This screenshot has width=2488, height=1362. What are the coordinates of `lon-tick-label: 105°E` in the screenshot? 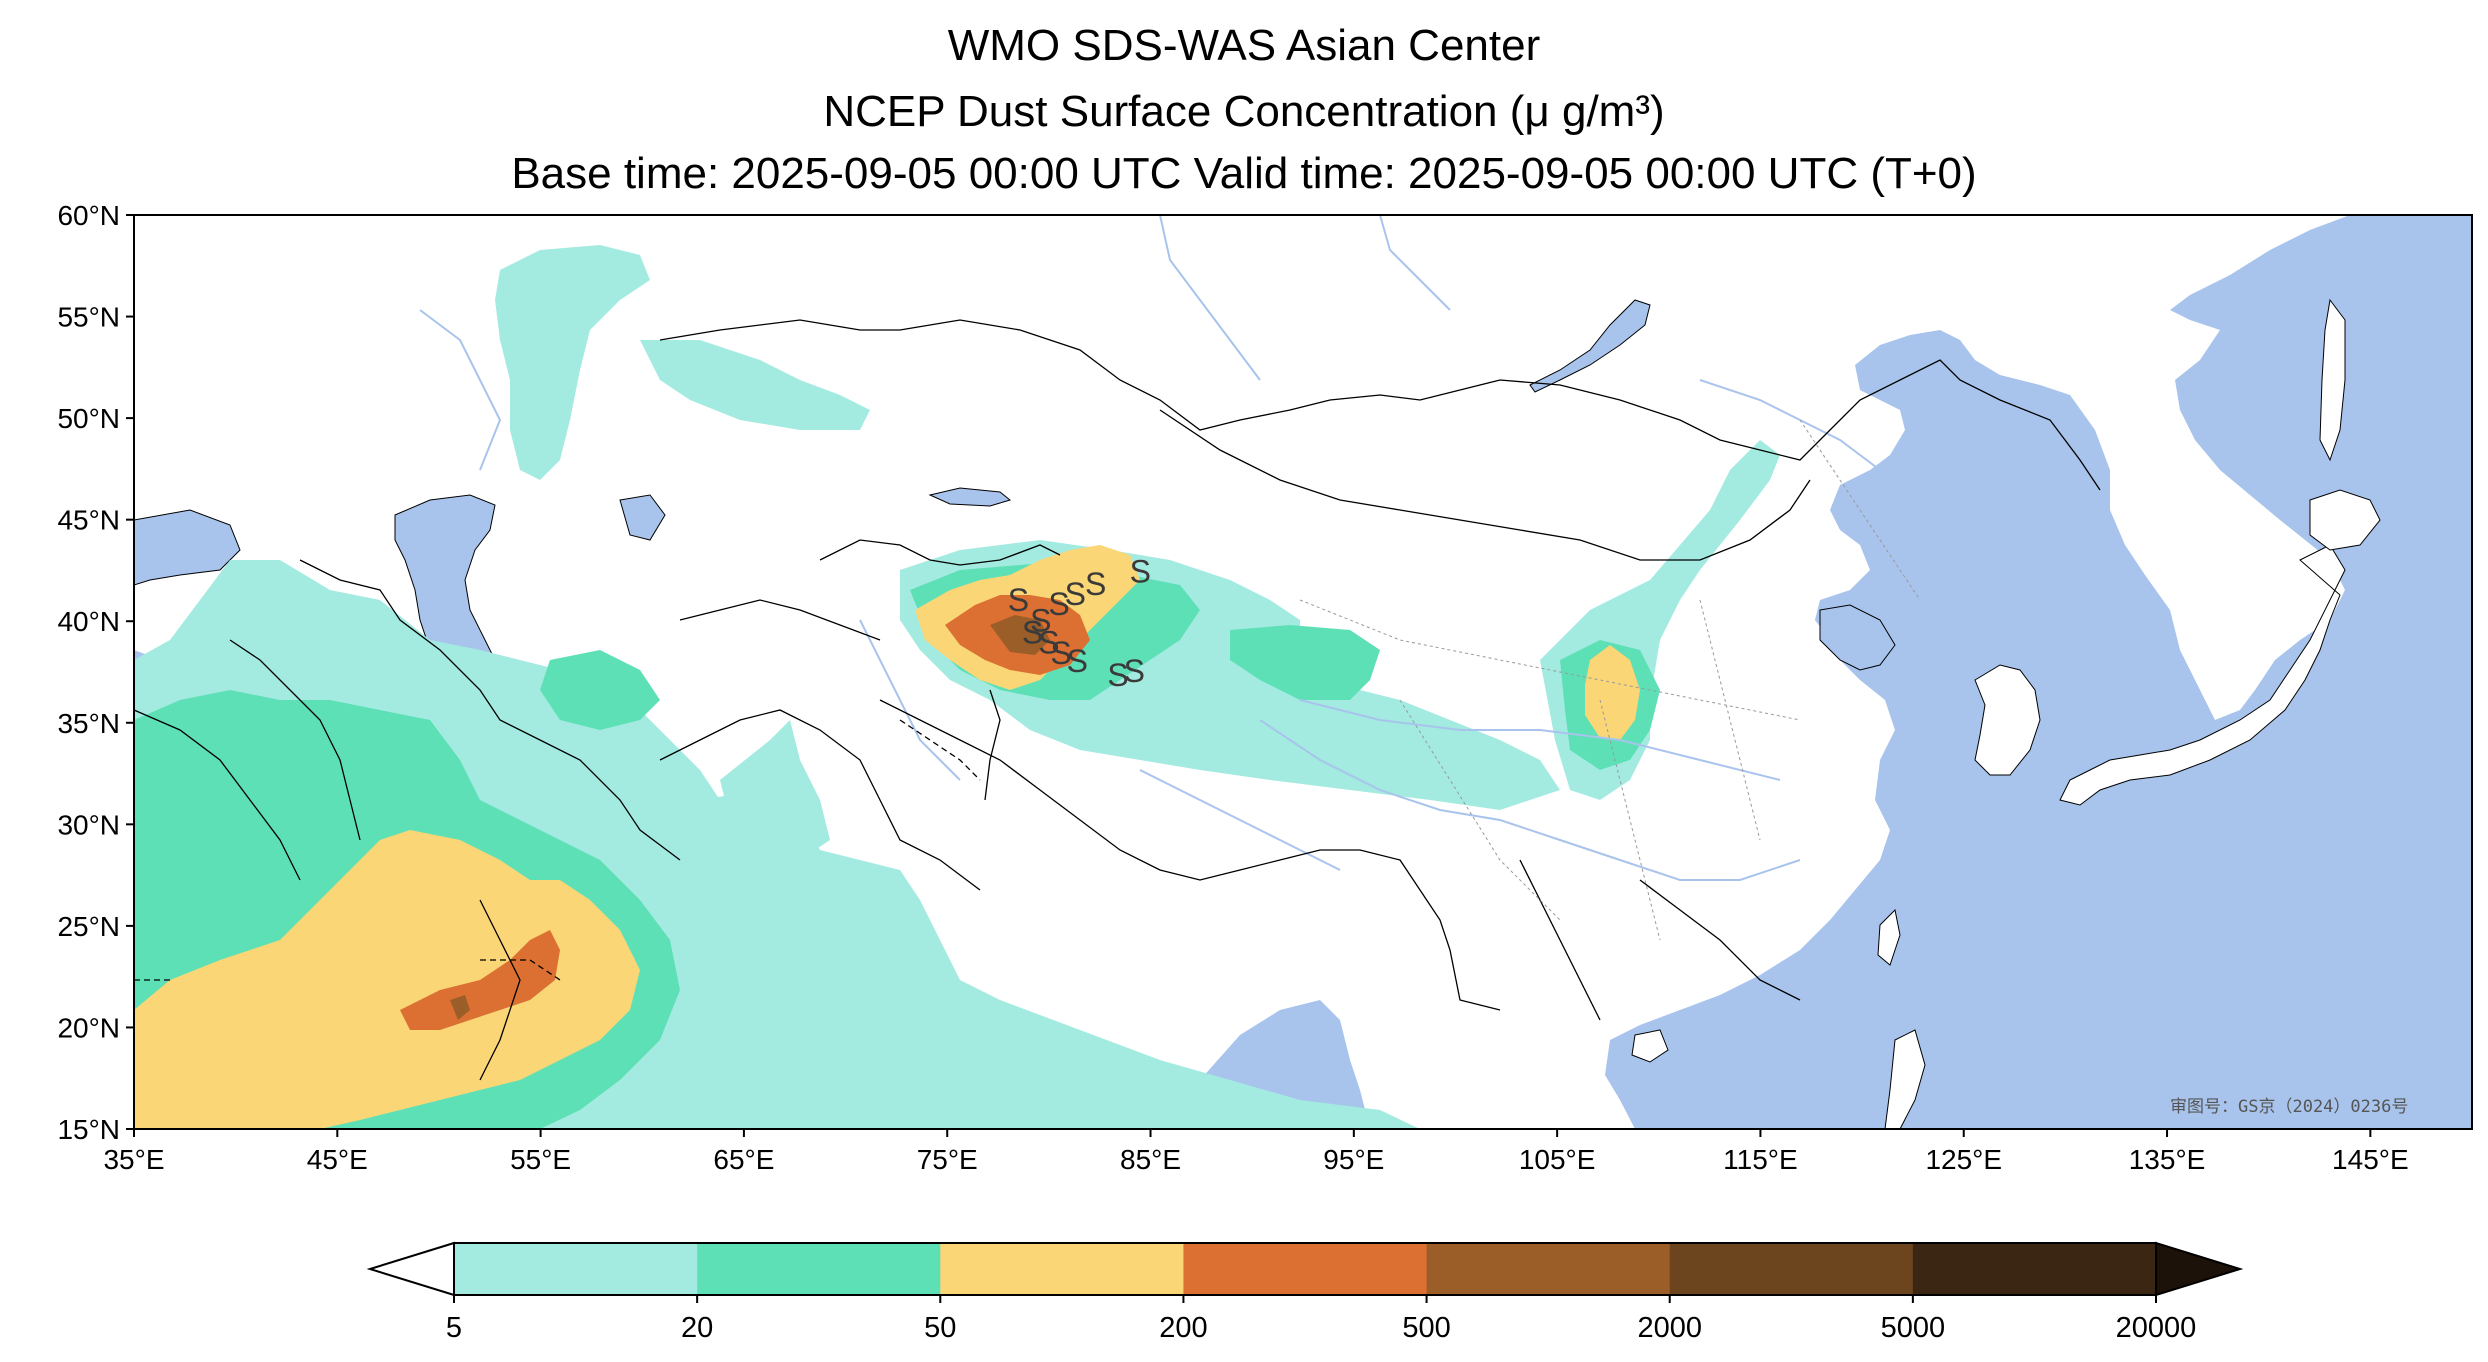 It's located at (1557, 1159).